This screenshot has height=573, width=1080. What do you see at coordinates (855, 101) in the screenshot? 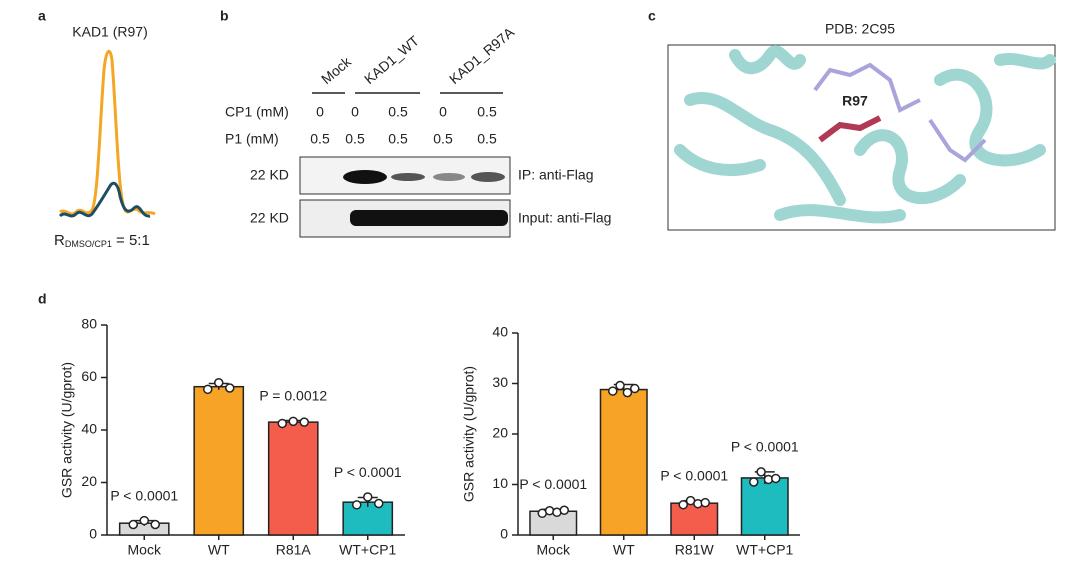
I see `residue-label: R97` at bounding box center [855, 101].